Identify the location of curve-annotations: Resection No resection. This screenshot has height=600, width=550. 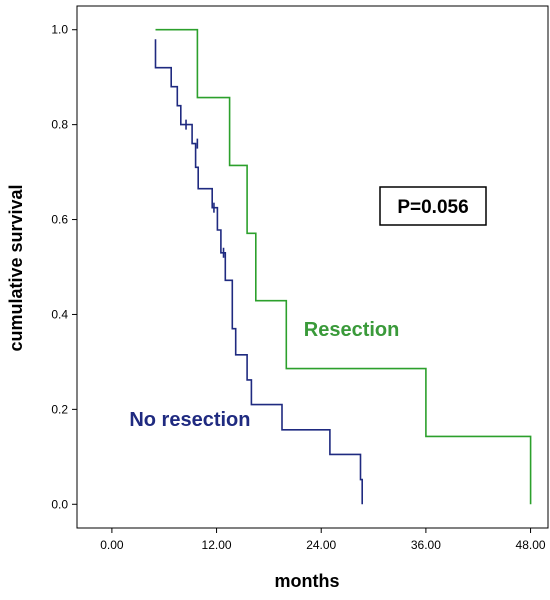
(264, 375).